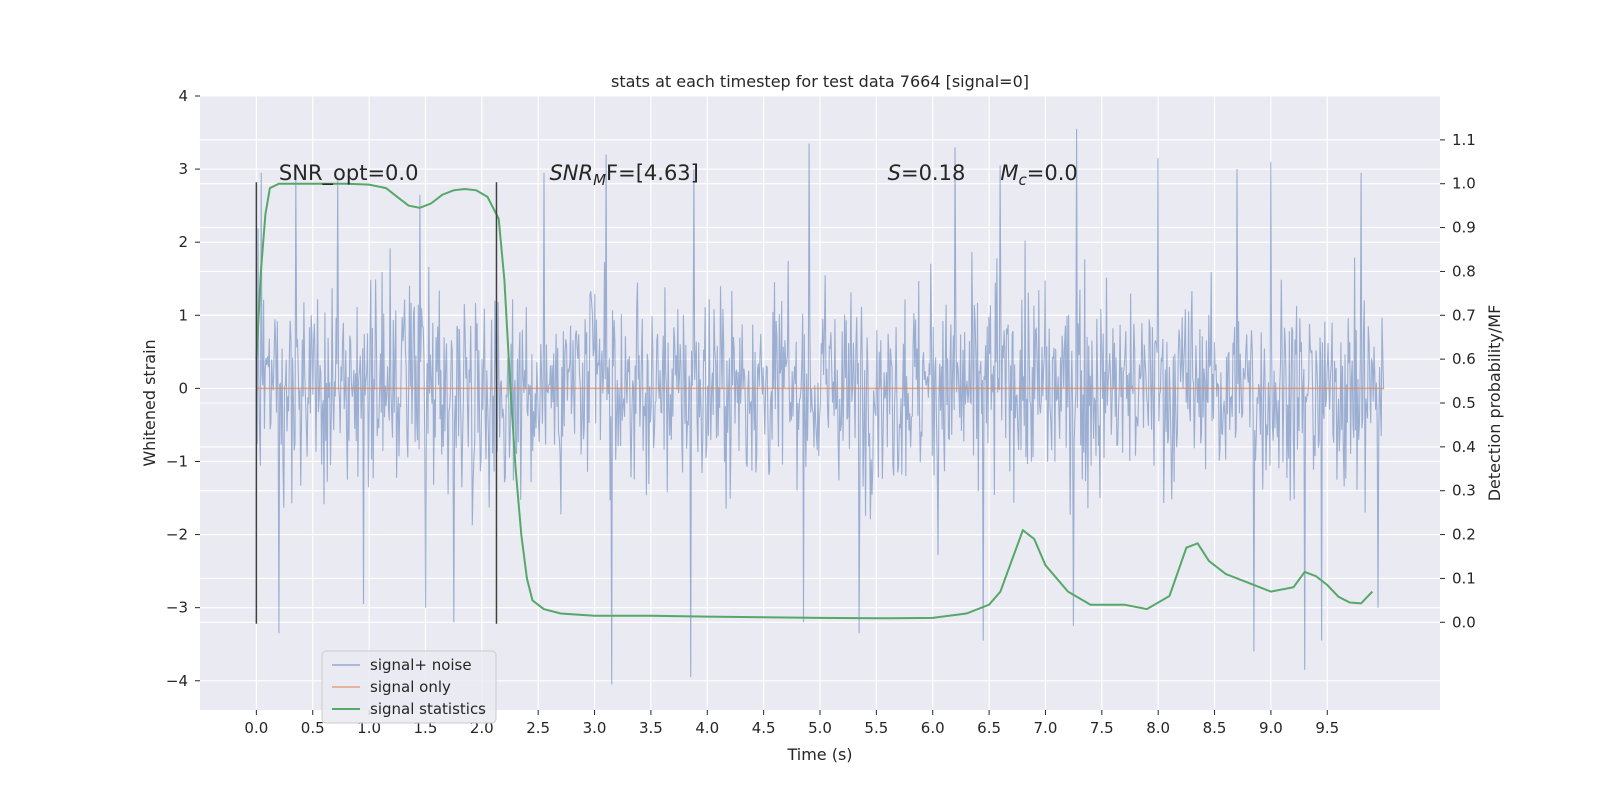 The height and width of the screenshot is (800, 1600). I want to click on x-tick-label: 0.5, so click(313, 728).